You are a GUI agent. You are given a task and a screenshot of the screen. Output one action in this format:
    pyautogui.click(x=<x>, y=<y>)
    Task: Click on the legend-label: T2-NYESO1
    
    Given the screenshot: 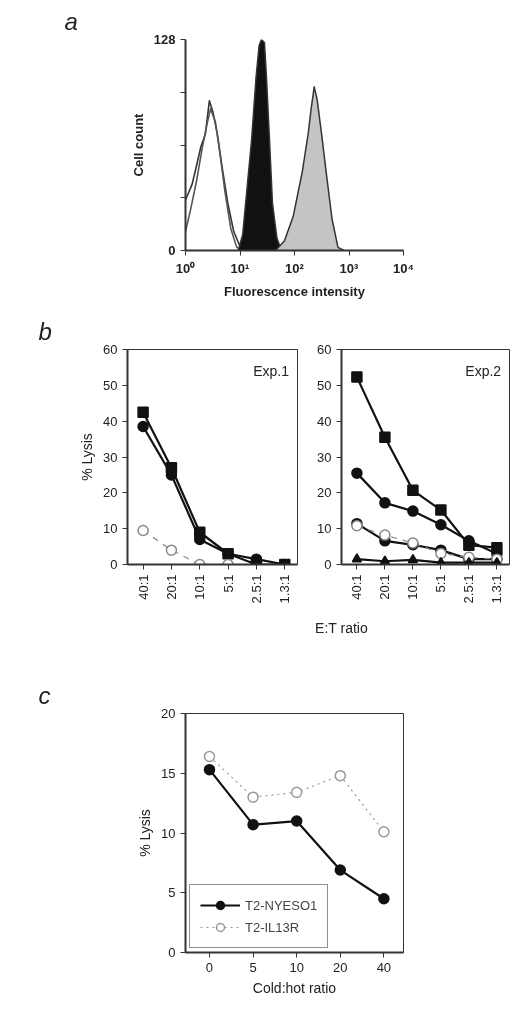 What is the action you would take?
    pyautogui.click(x=281, y=905)
    